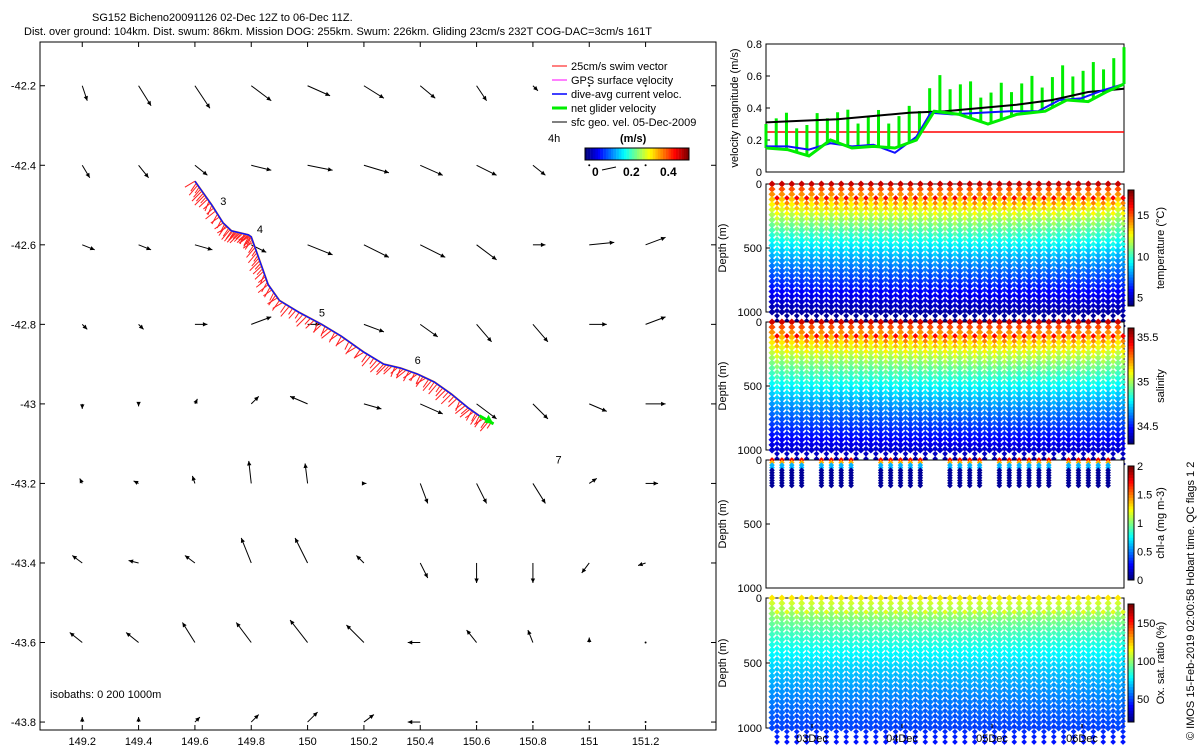 The width and height of the screenshot is (1200, 750). Describe the element at coordinates (633, 139) in the screenshot. I see `map-colorbar-label: (m/s)` at that location.